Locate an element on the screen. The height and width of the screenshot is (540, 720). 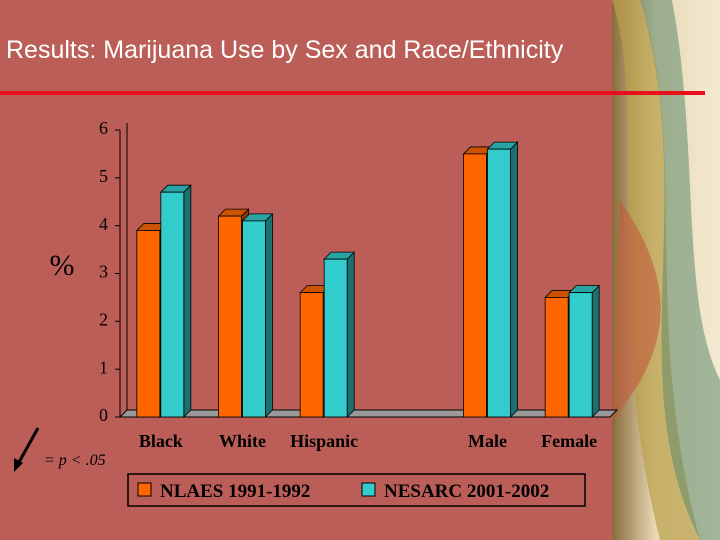
plot-floor is located at coordinates (368, 413).